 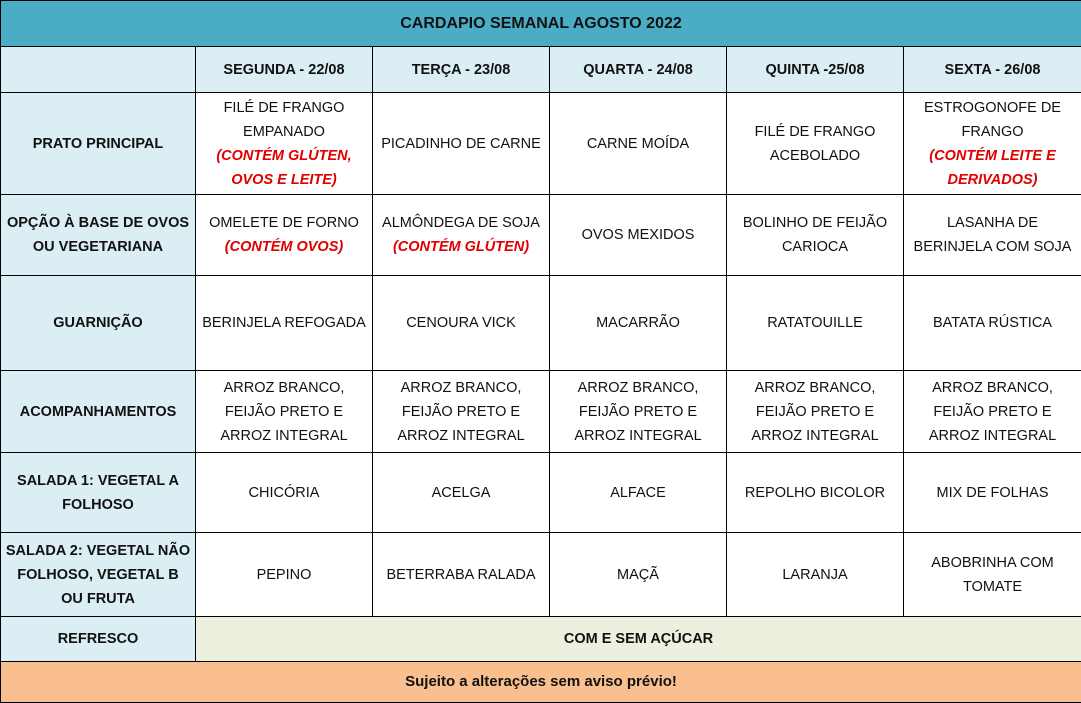 What do you see at coordinates (991, 69) in the screenshot?
I see `day-header: SEXTA - 26/08` at bounding box center [991, 69].